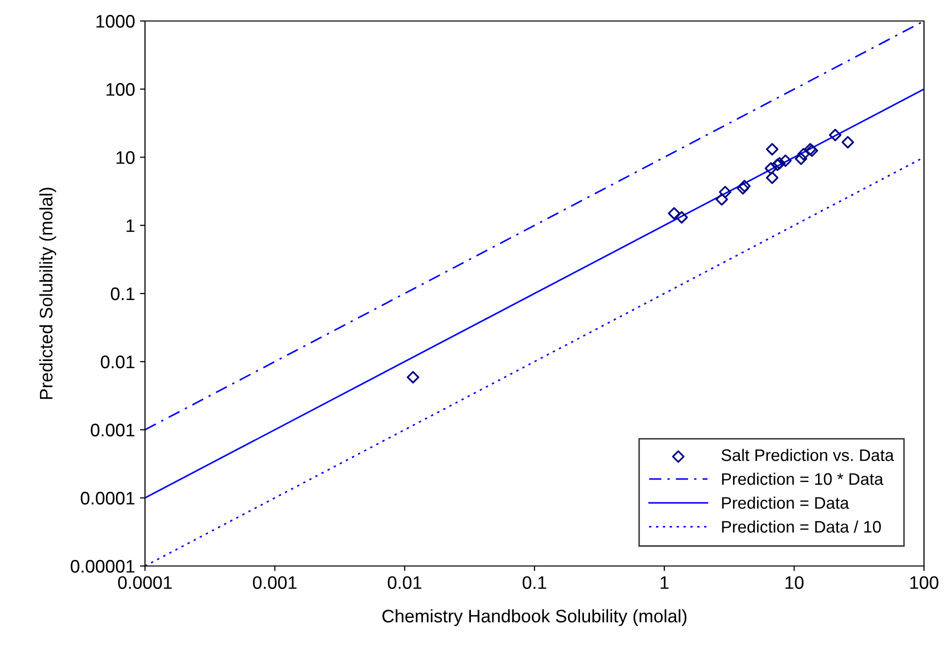 This screenshot has width=947, height=649. What do you see at coordinates (122, 293) in the screenshot?
I see `y-tick-label: 0.1` at bounding box center [122, 293].